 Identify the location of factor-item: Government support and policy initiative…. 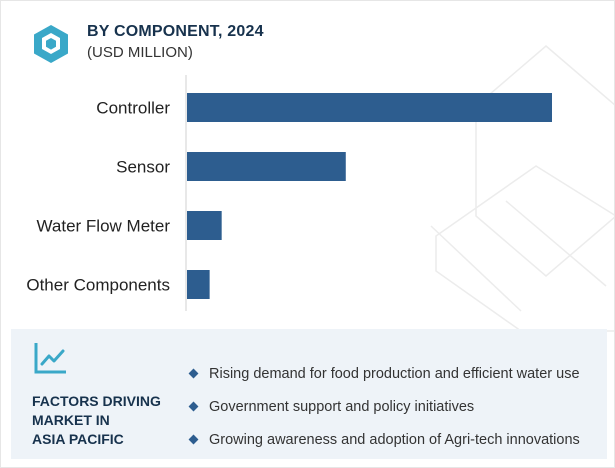
(383, 406).